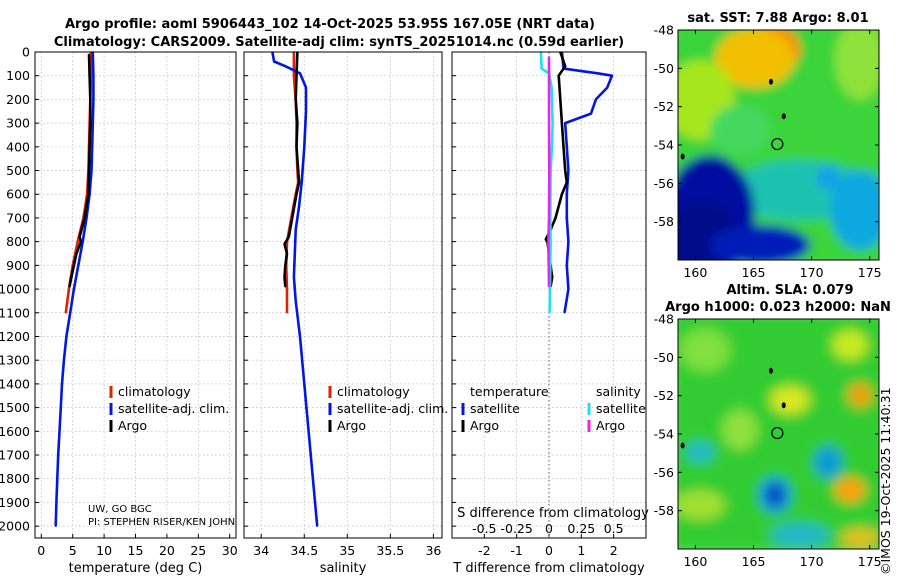 Image resolution: width=900 pixels, height=580 pixels. I want to click on top-x-tick-label: -0.25, so click(516, 528).